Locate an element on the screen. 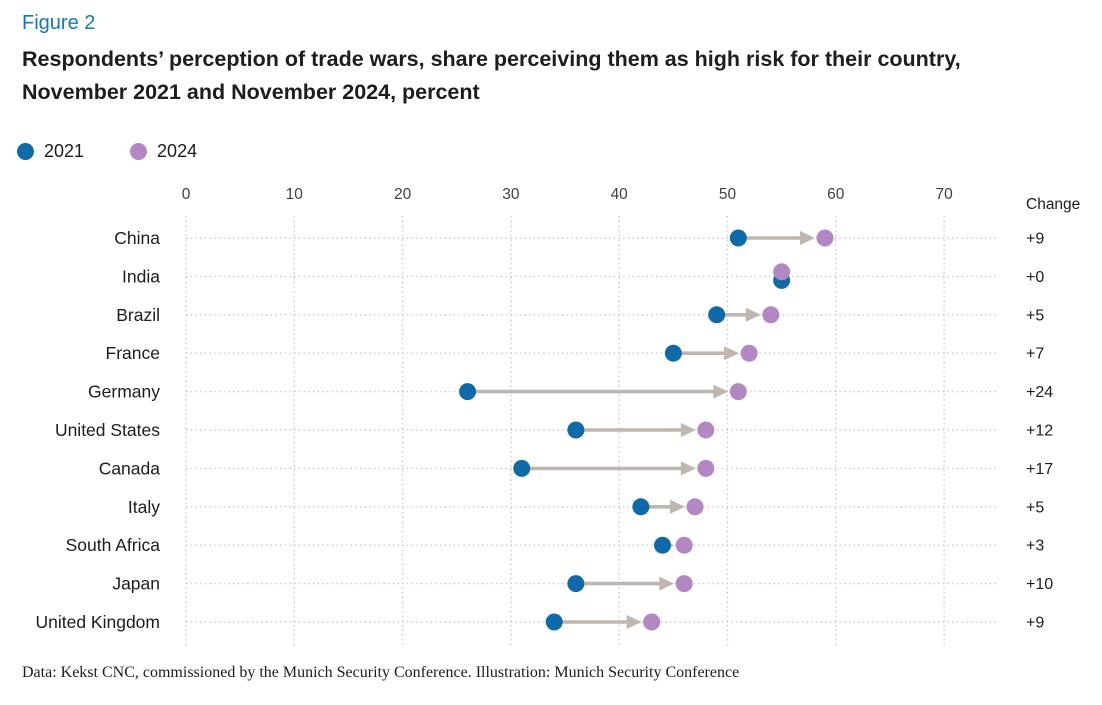 The height and width of the screenshot is (705, 1102). change-column-header: Change is located at coordinates (1053, 204).